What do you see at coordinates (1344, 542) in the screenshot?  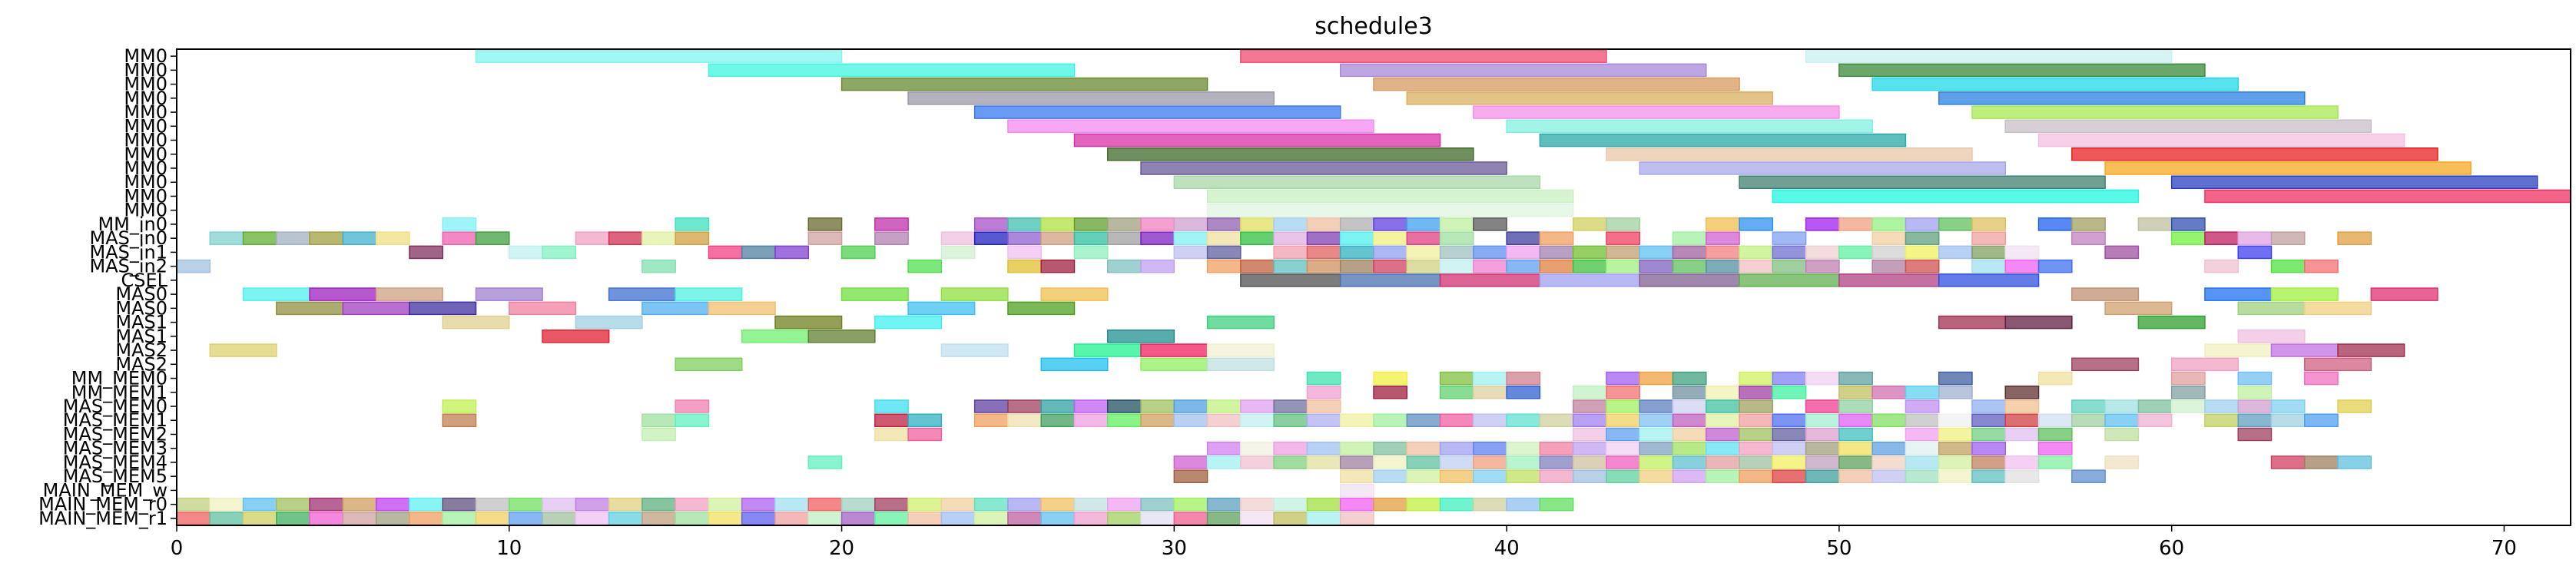 I see `x-axis: 0 10 20 30 40 50 60 70` at bounding box center [1344, 542].